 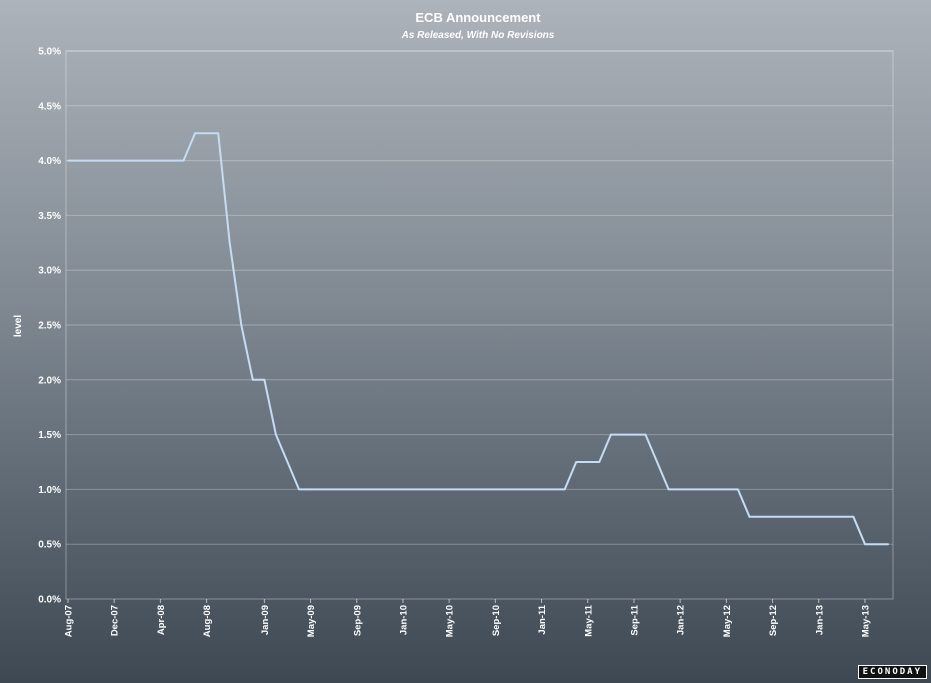 I want to click on x-tick-label: May-13, so click(x=865, y=621).